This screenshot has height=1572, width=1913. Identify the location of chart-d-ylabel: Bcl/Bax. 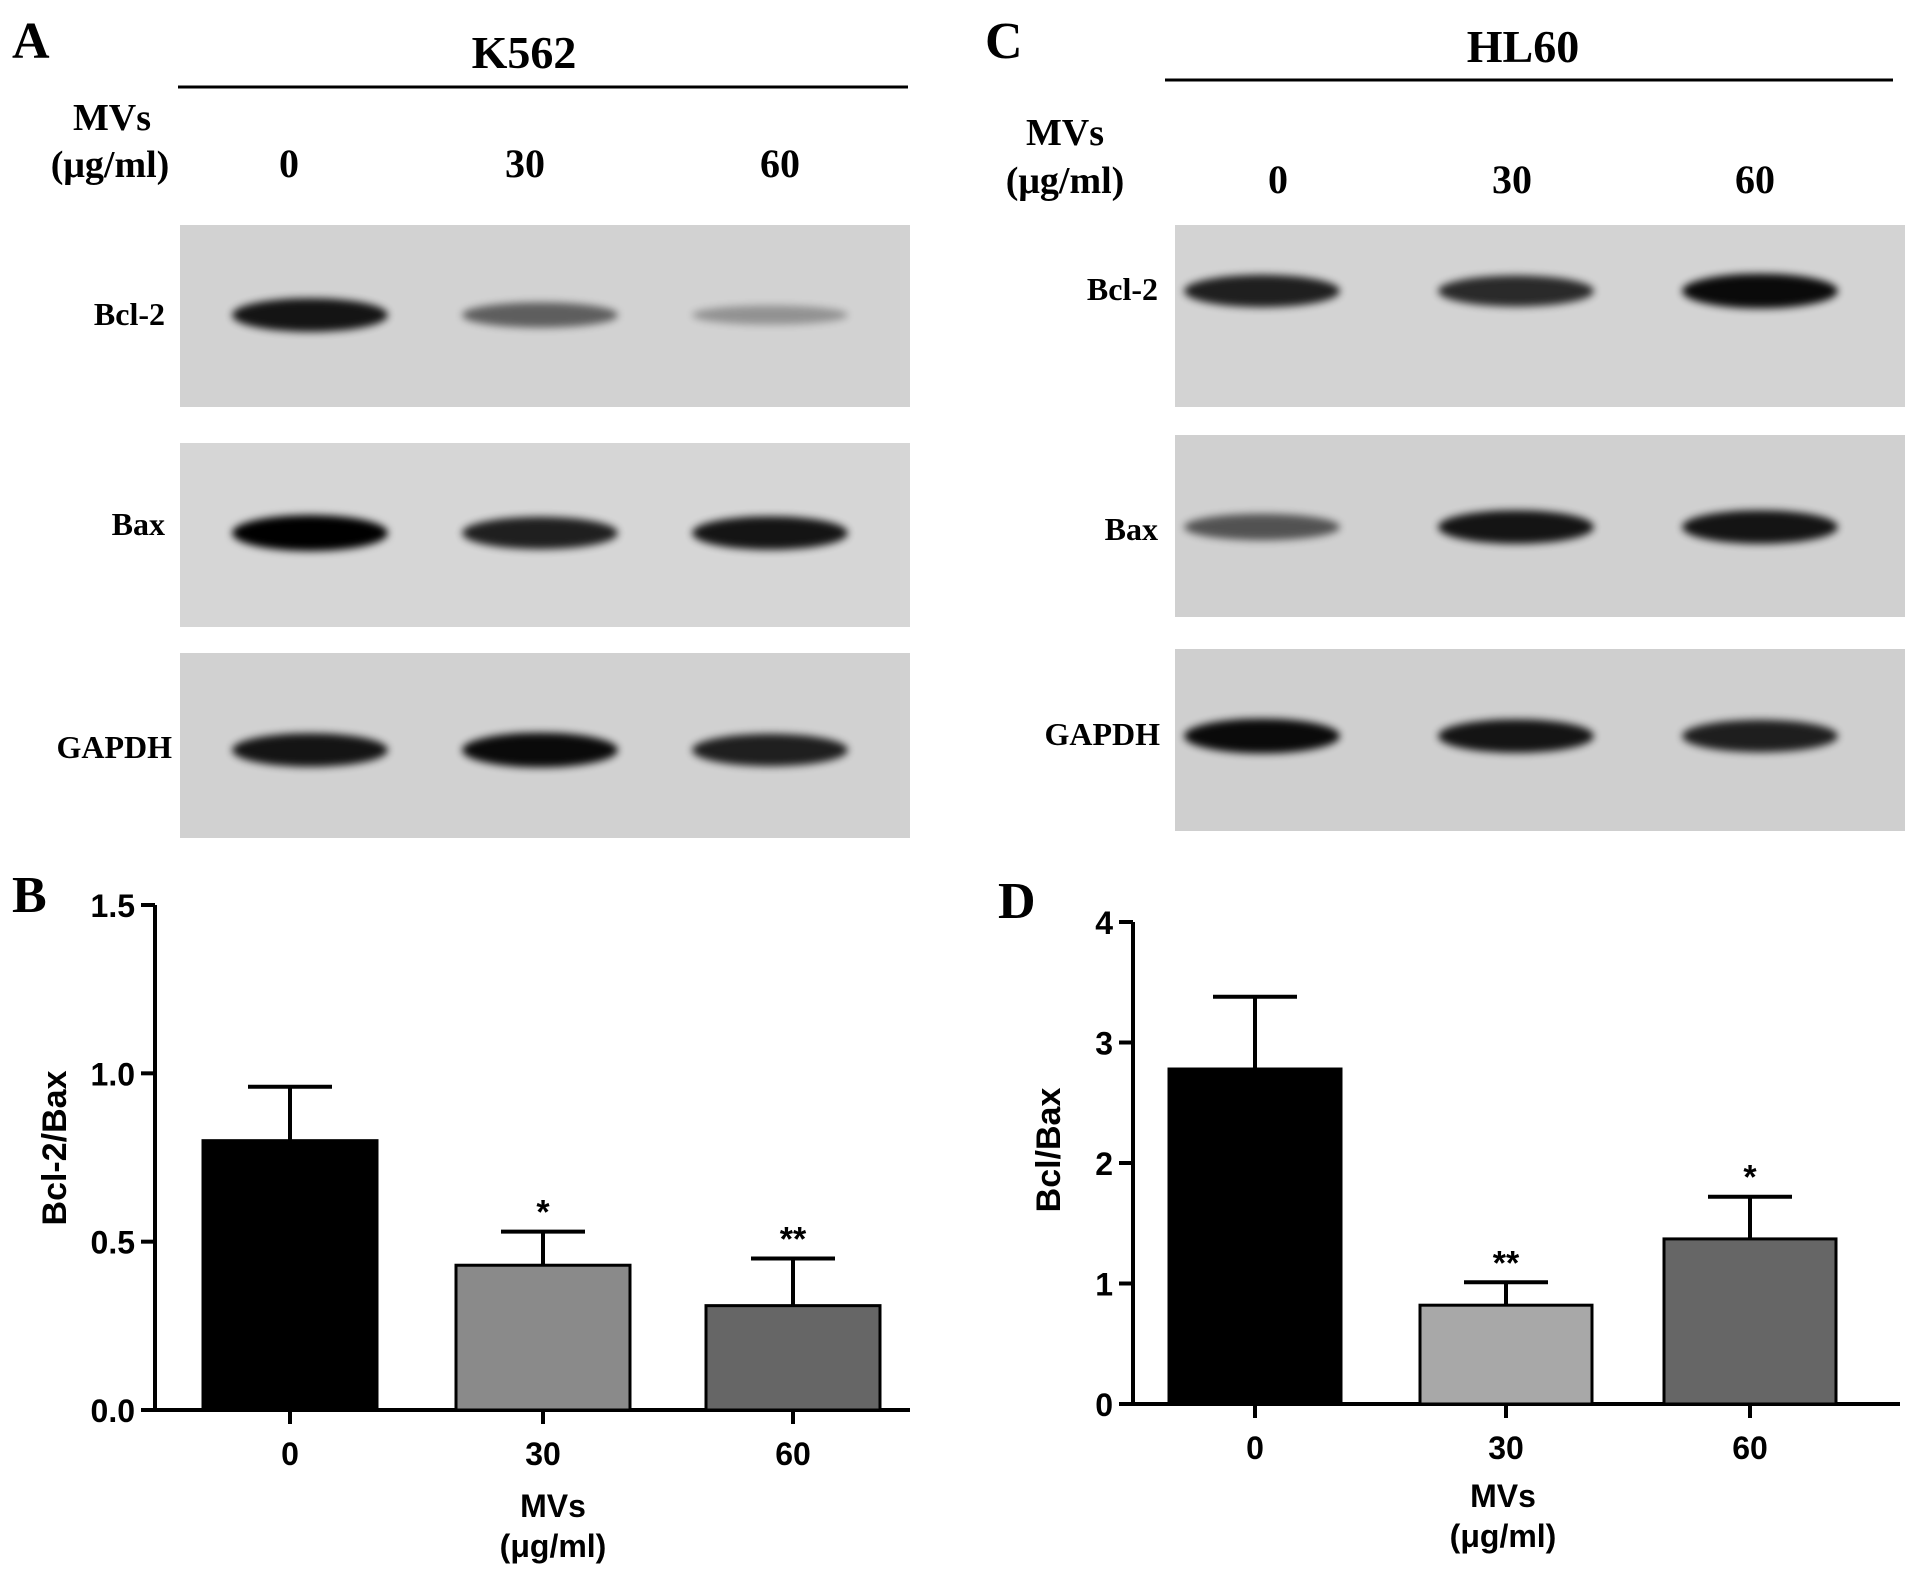
(1049, 1150).